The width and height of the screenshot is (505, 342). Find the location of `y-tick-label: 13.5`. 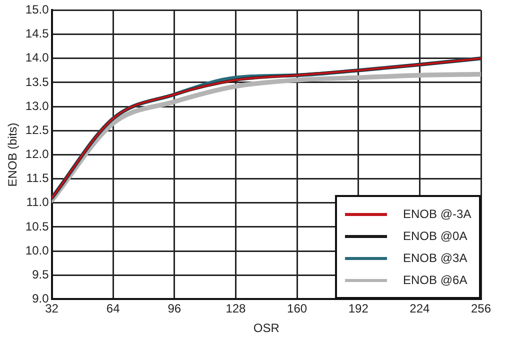

y-tick-label: 13.5 is located at coordinates (37, 81).